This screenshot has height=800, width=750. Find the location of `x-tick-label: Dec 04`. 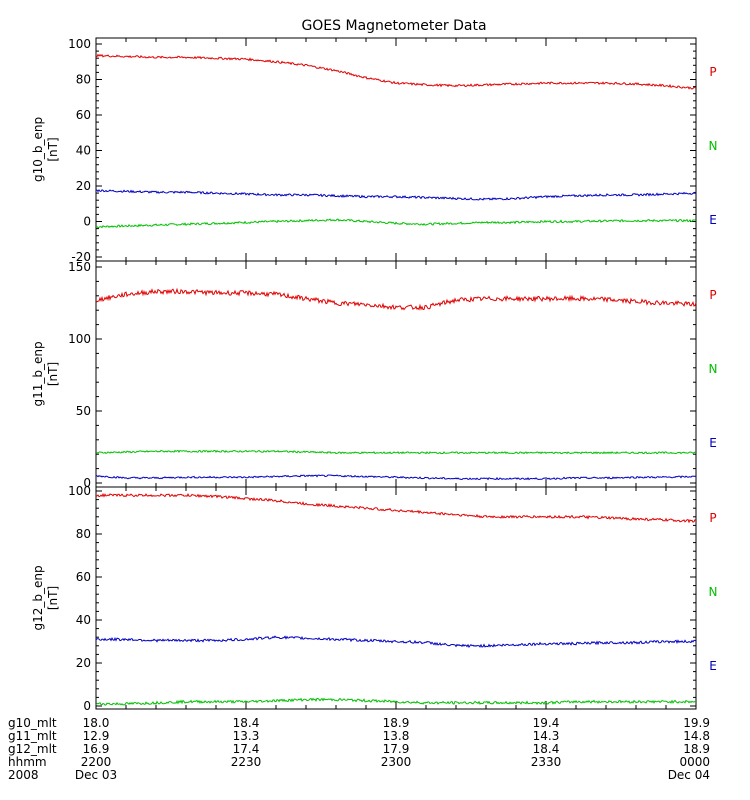

x-tick-label: Dec 04 is located at coordinates (689, 775).